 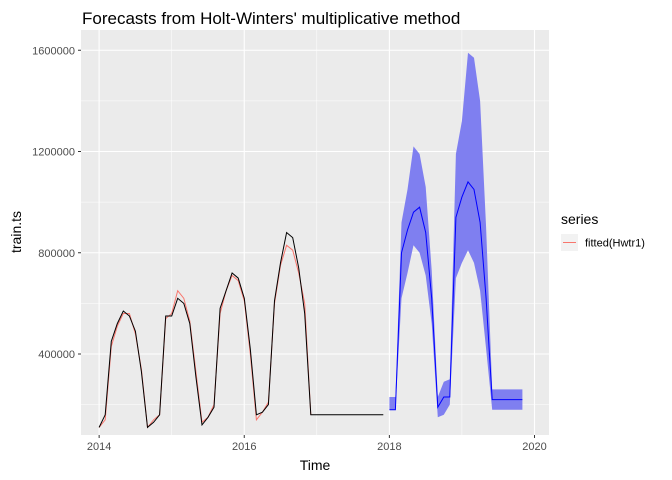 What do you see at coordinates (456, 295) in the screenshot?
I see `forecast-mean-line` at bounding box center [456, 295].